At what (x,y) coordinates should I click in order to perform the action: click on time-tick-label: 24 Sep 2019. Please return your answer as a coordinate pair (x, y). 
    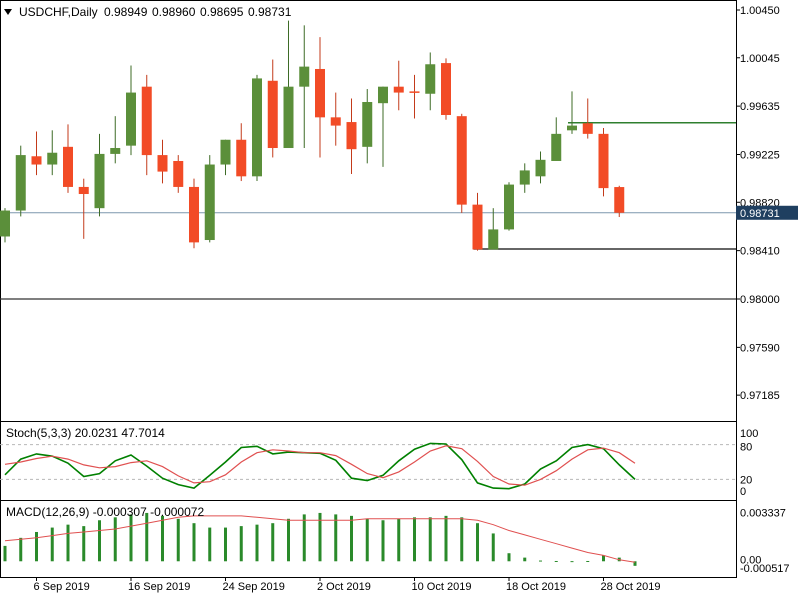
    Looking at the image, I should click on (254, 587).